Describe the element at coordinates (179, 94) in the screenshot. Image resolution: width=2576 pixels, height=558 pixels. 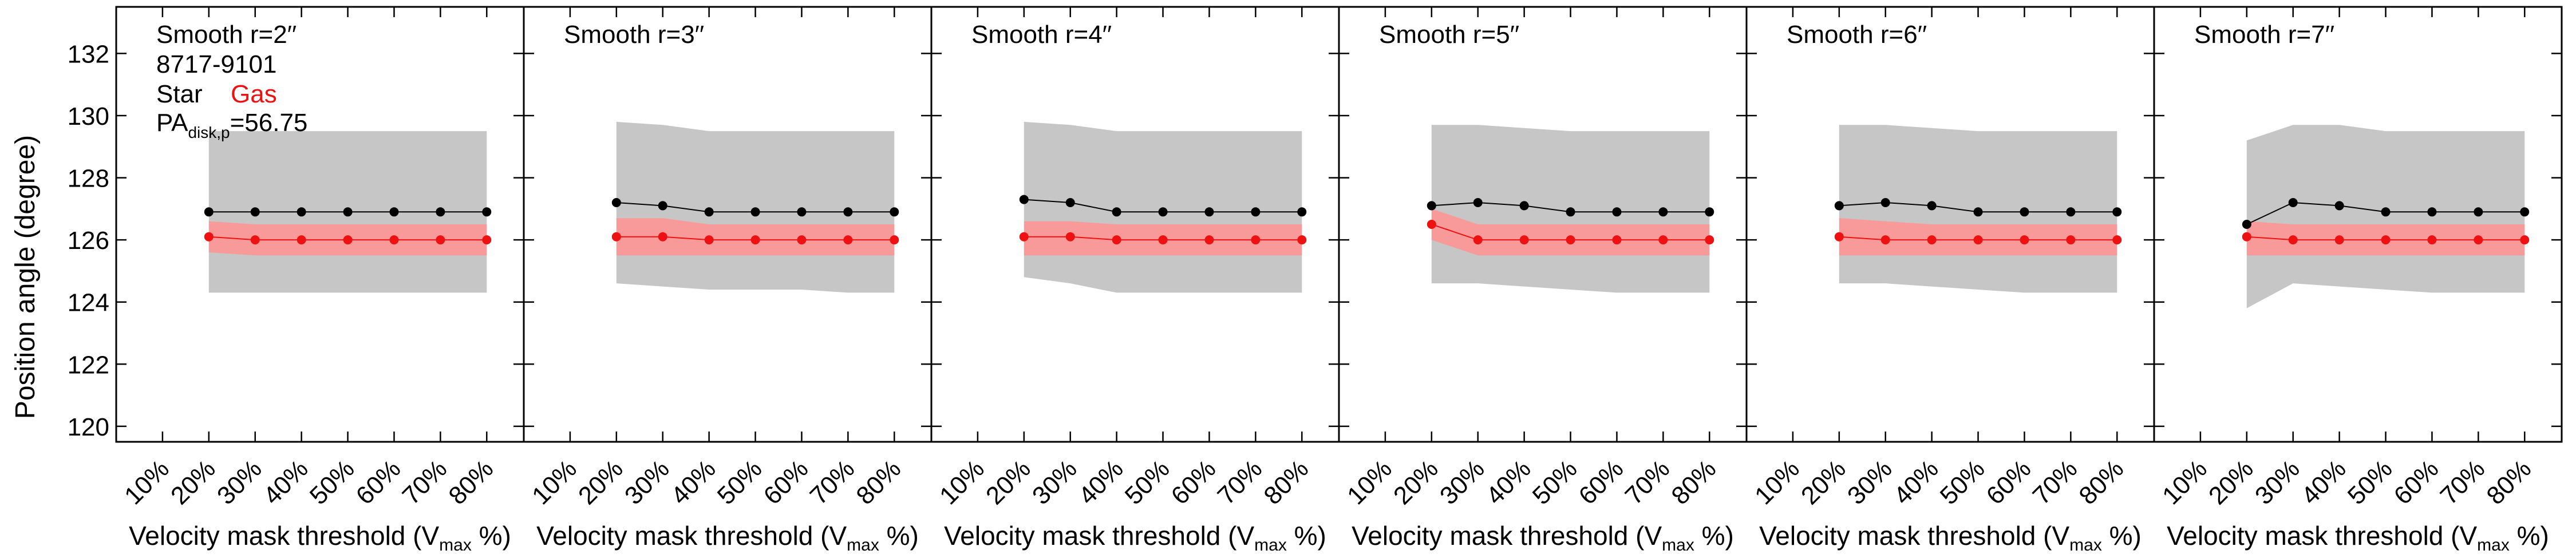
I see `legend-star-label: Star` at that location.